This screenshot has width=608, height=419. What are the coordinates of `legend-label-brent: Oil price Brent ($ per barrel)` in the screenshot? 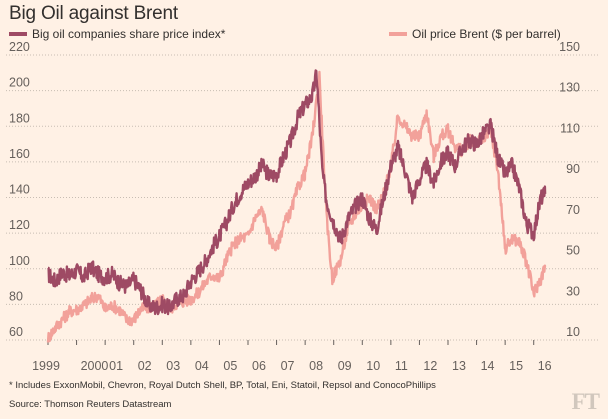 It's located at (486, 34).